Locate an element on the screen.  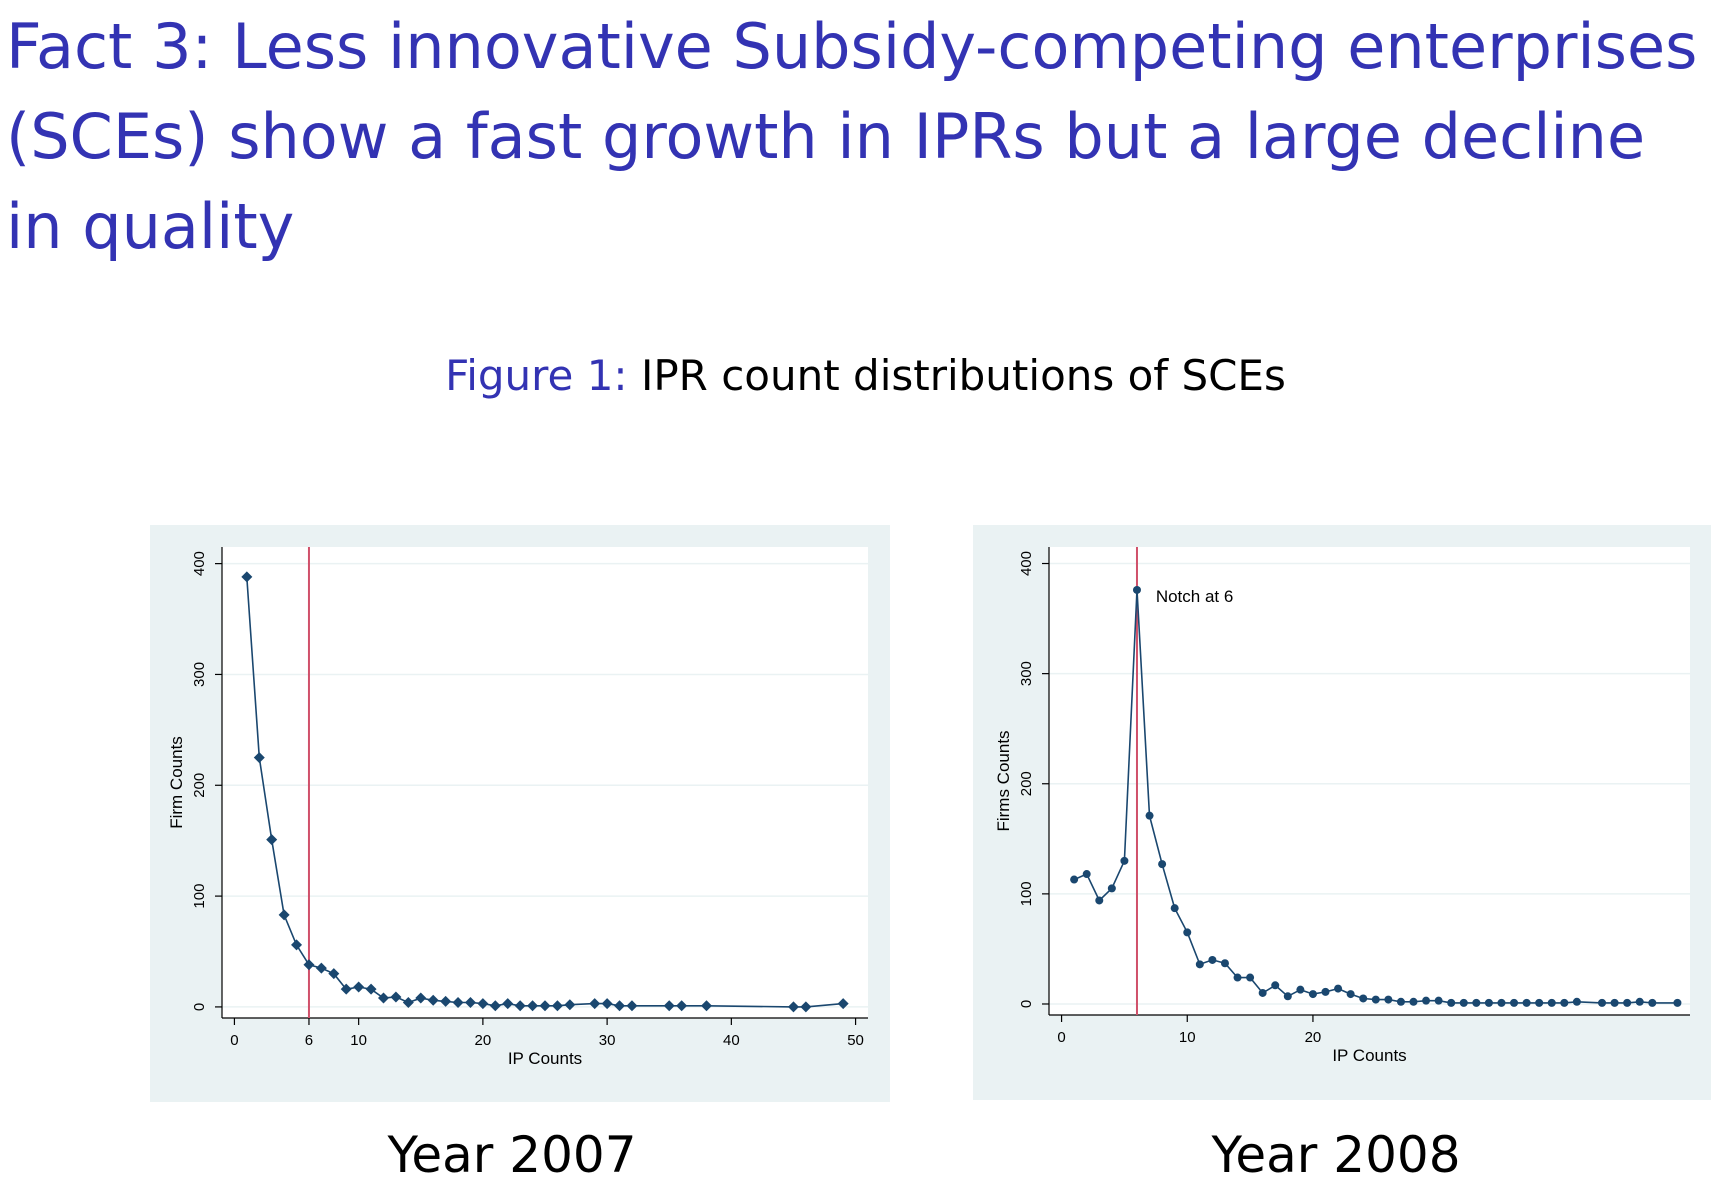
annotation-notch: Notch at 6 is located at coordinates (1194, 596).